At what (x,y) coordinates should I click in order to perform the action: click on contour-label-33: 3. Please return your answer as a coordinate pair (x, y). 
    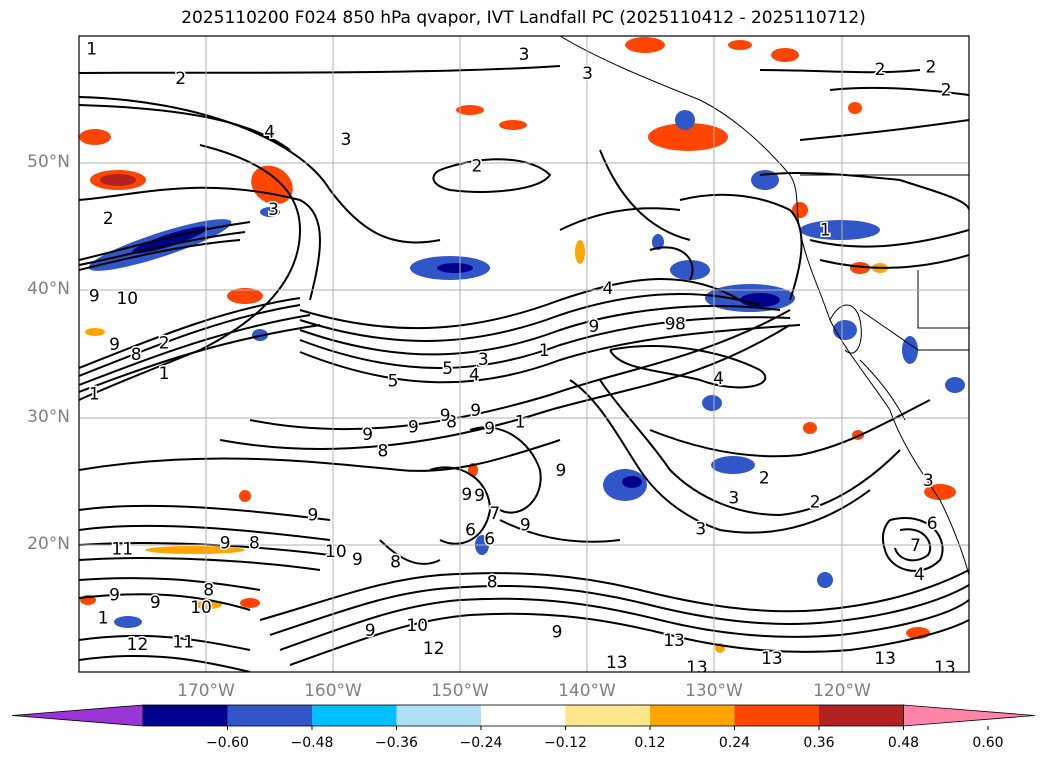
    Looking at the image, I should click on (700, 529).